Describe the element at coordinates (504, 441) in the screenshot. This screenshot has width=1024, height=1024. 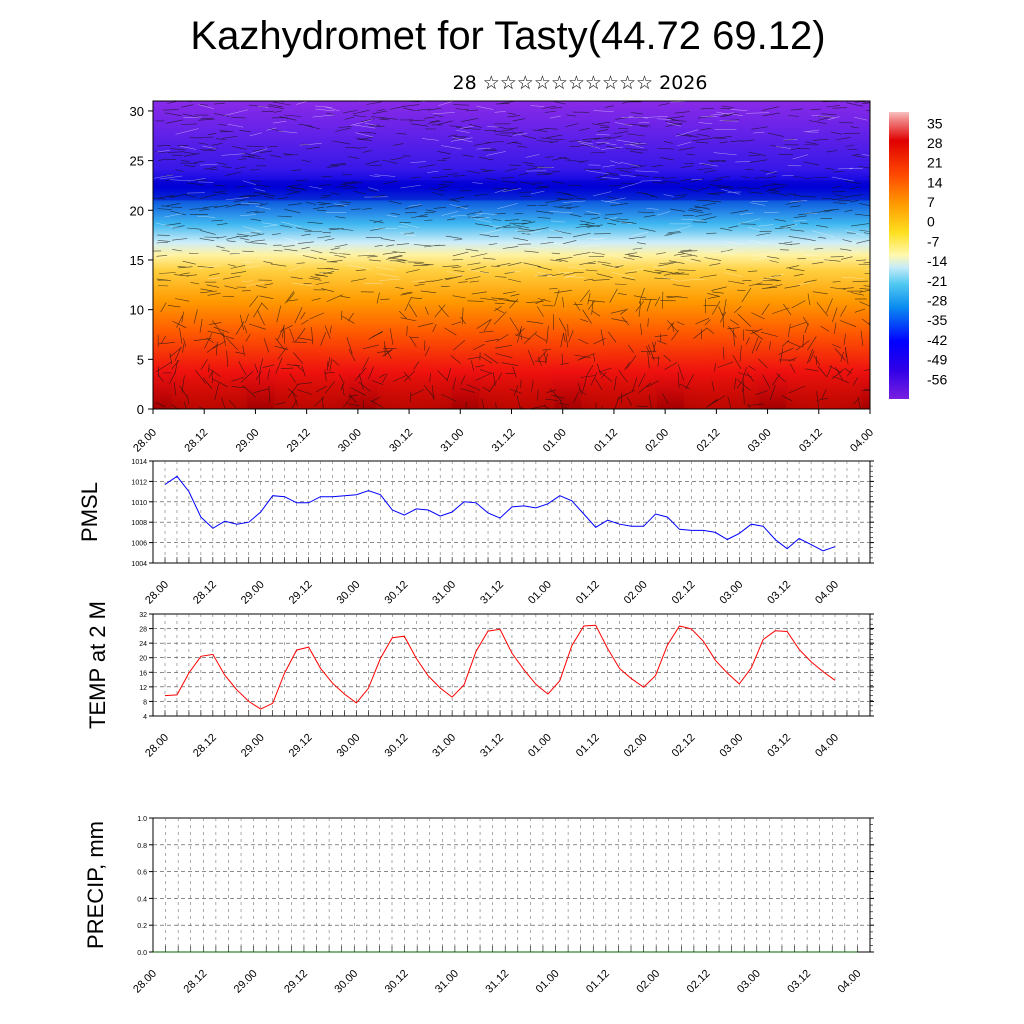
I see `heatmap-xtick-label: 31.12` at that location.